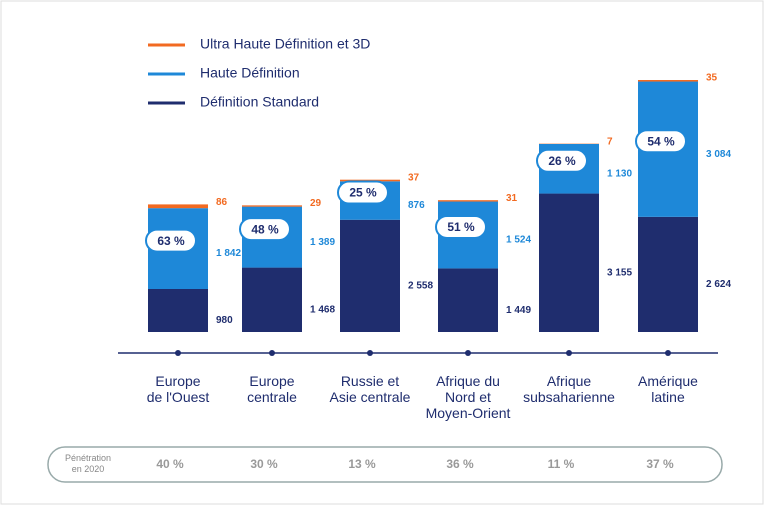  I want to click on penetration-box, so click(385, 464).